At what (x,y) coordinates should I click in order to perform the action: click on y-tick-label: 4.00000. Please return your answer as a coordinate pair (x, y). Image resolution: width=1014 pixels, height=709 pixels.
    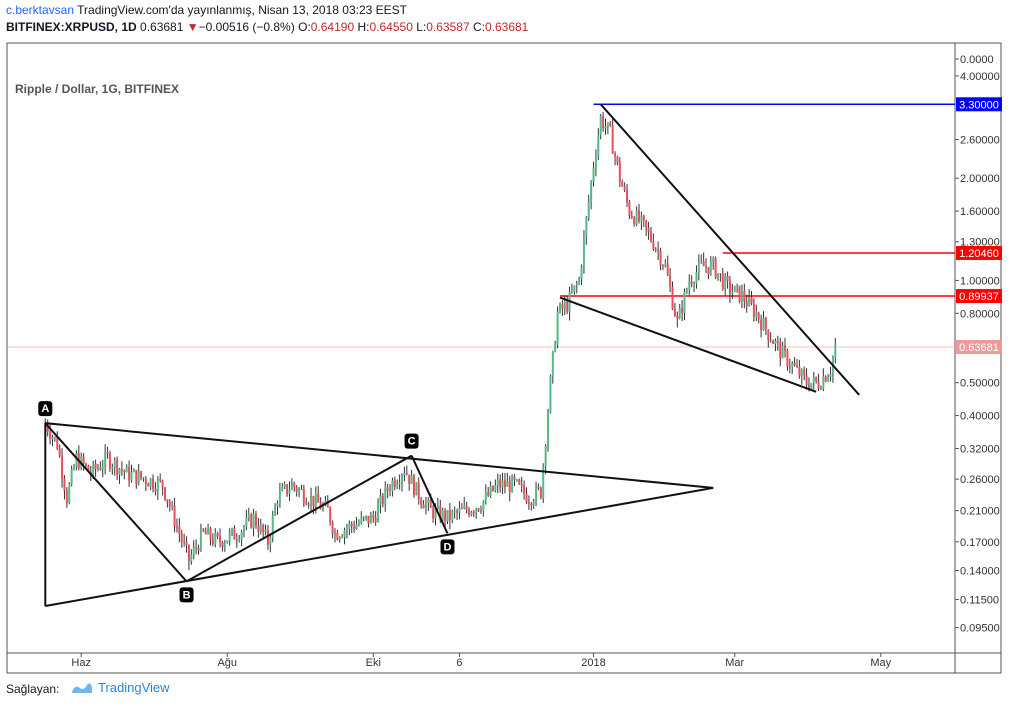
    Looking at the image, I should click on (980, 77).